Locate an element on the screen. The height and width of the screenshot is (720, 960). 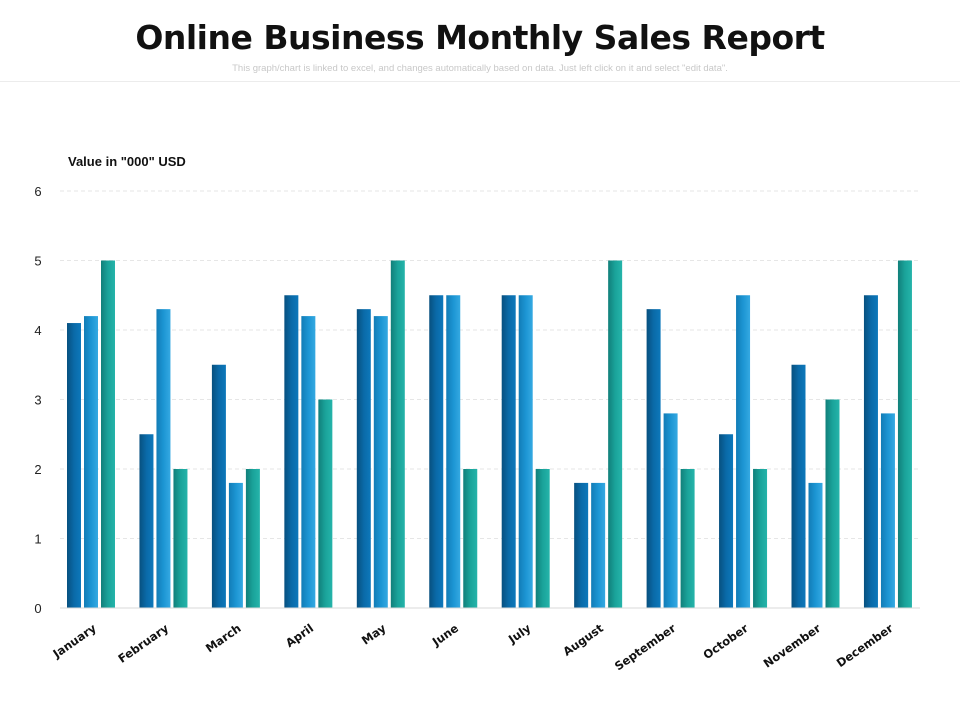
x-tick-label: July is located at coordinates (519, 634).